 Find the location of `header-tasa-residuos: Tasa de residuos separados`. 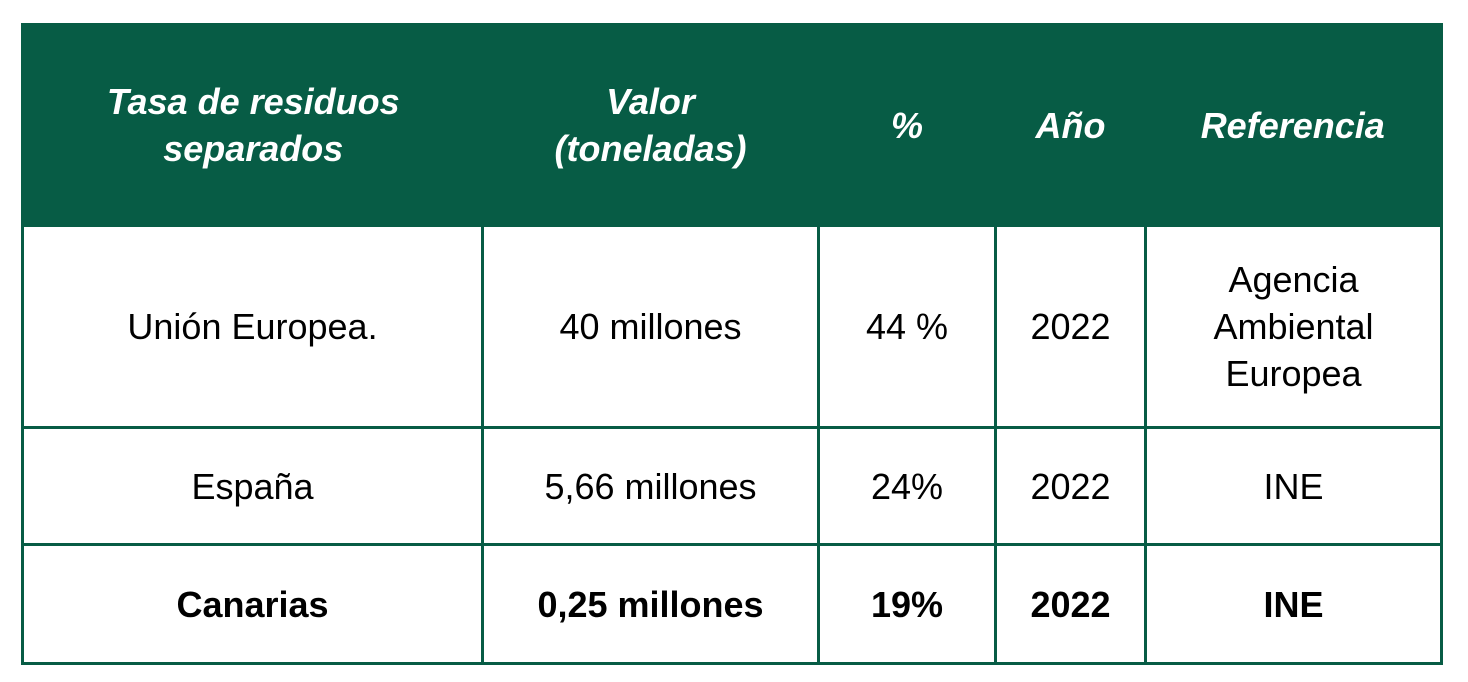

header-tasa-residuos: Tasa de residuos separados is located at coordinates (252, 125).